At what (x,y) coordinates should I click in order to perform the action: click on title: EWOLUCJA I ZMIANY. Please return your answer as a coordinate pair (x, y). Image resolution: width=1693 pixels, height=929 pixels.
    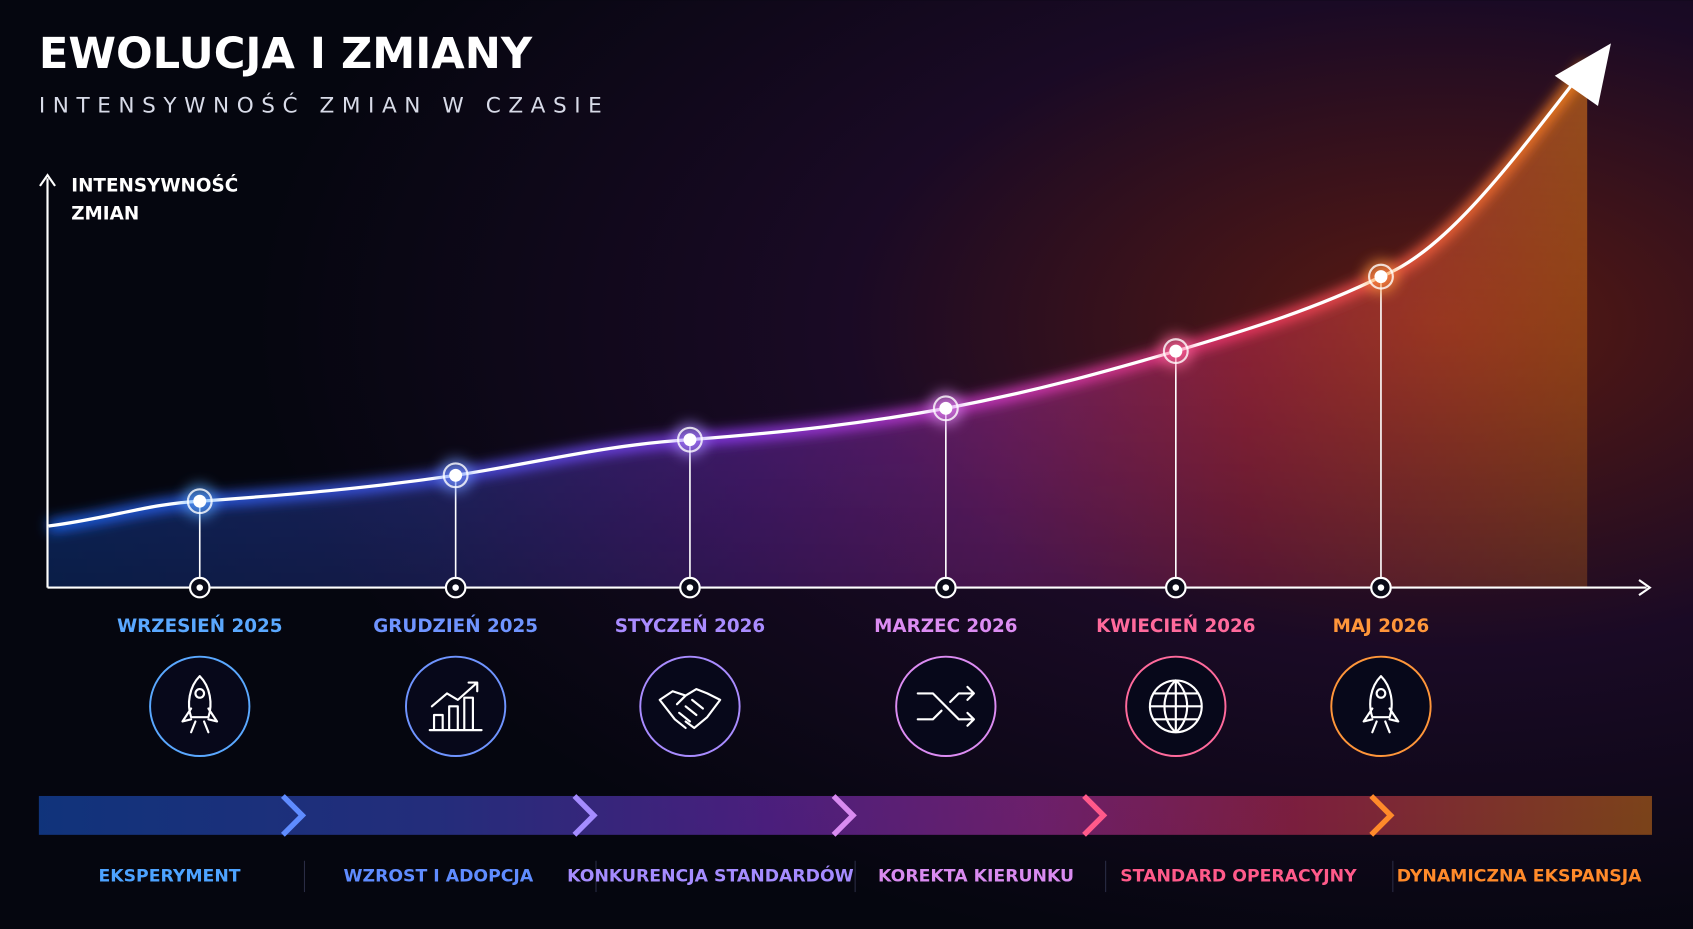
    Looking at the image, I should click on (286, 54).